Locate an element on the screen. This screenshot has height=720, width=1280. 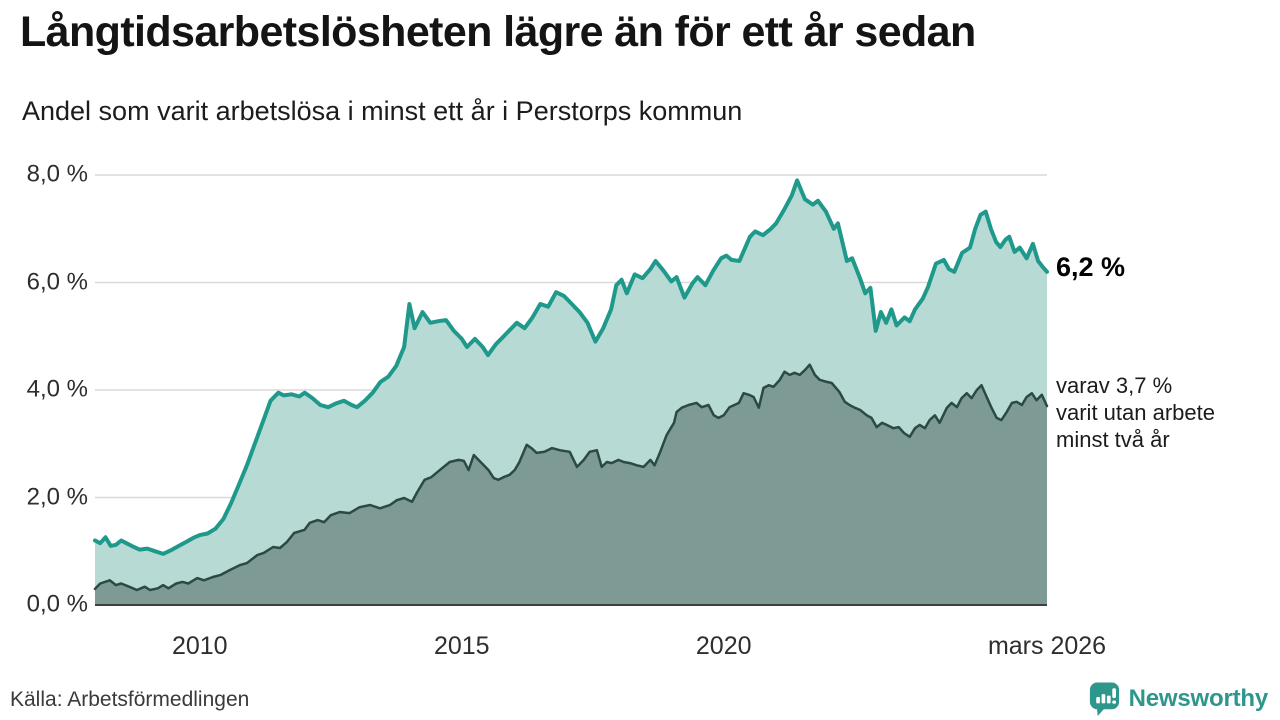
annotation-line: minst två år is located at coordinates (1113, 439).